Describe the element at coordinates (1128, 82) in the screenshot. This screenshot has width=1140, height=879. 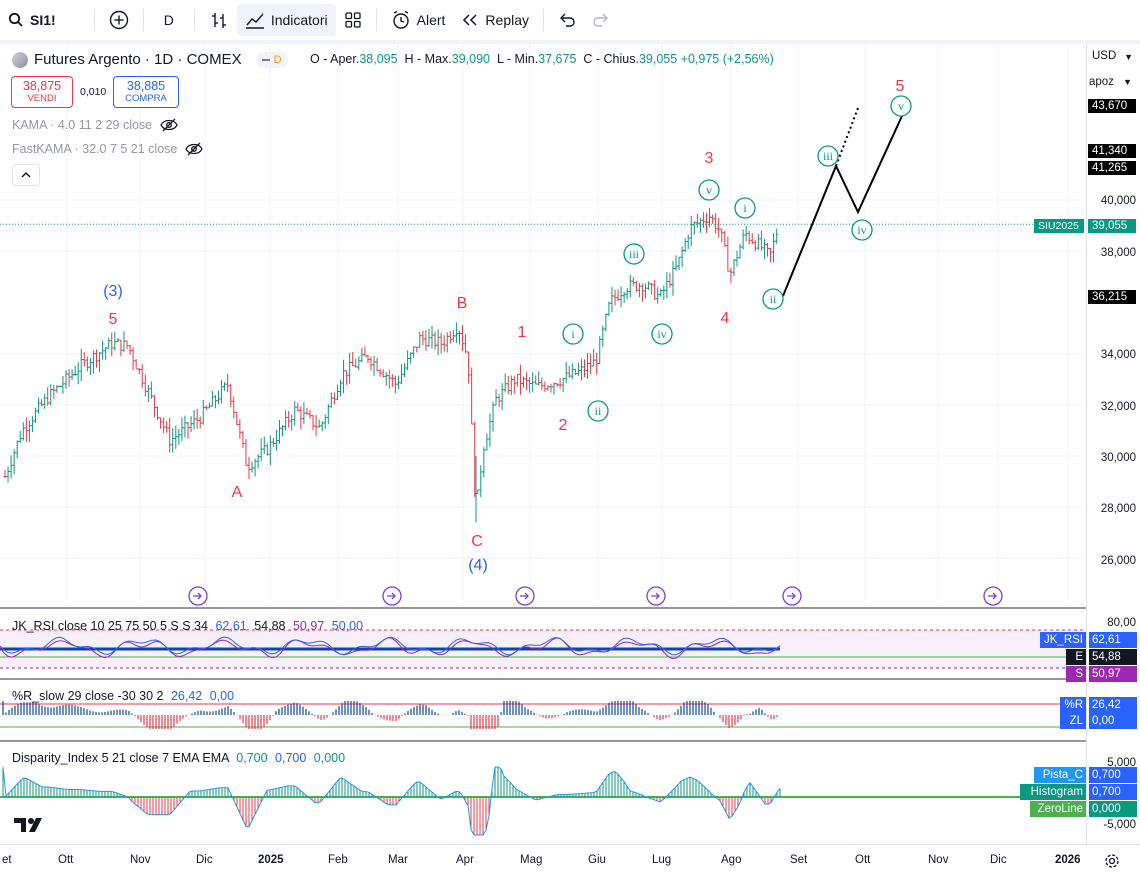
I see `chevron-down-icon: ▼` at that location.